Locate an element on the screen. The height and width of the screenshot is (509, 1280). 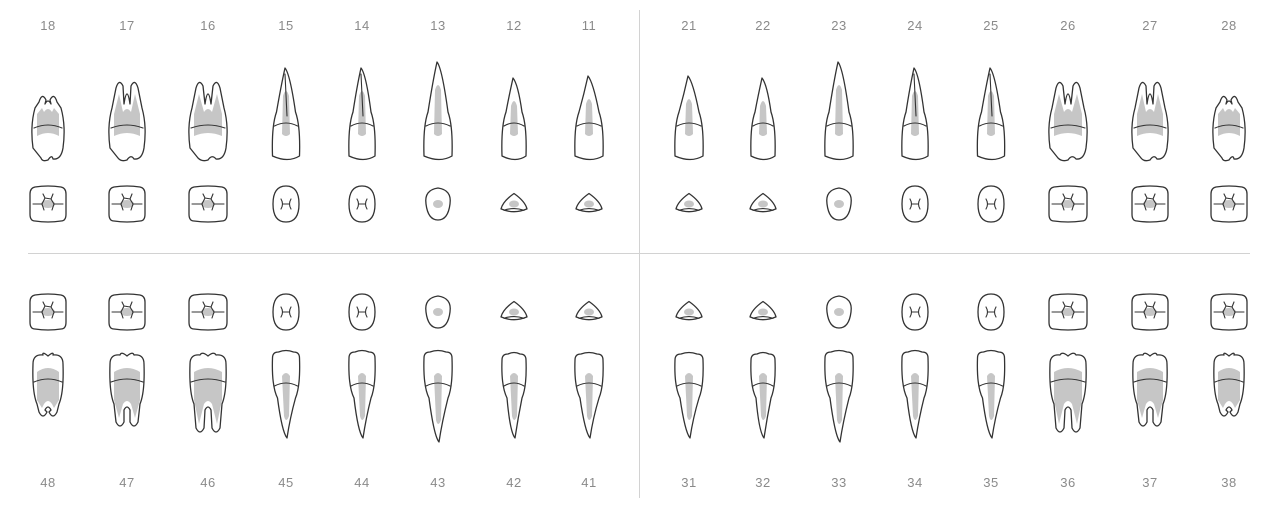
tooth-14: 14 is located at coordinates (362, 120).